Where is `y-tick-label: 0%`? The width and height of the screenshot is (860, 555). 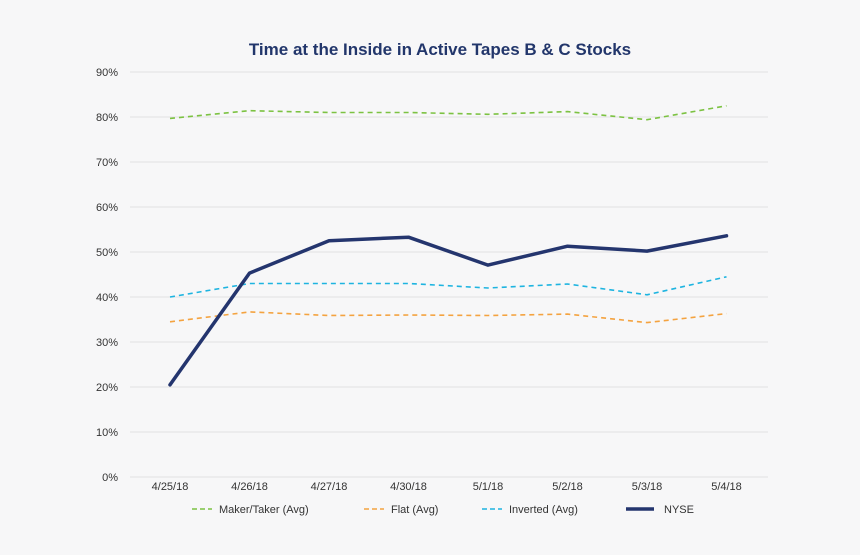
y-tick-label: 0% is located at coordinates (110, 478).